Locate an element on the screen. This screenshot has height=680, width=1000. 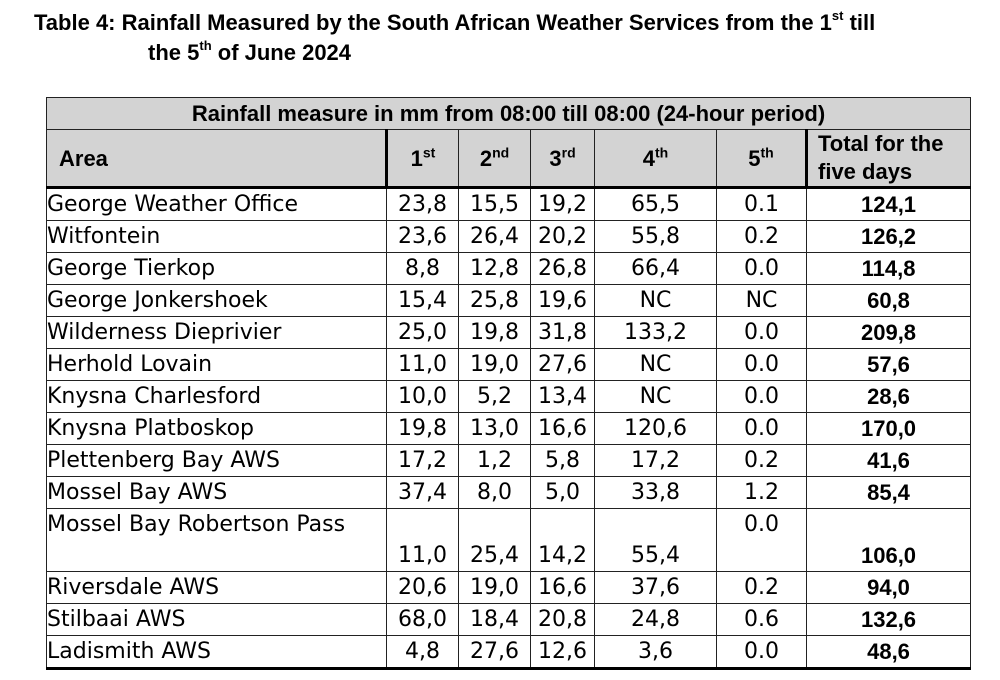
cell-day-4: 37,6 is located at coordinates (655, 587).